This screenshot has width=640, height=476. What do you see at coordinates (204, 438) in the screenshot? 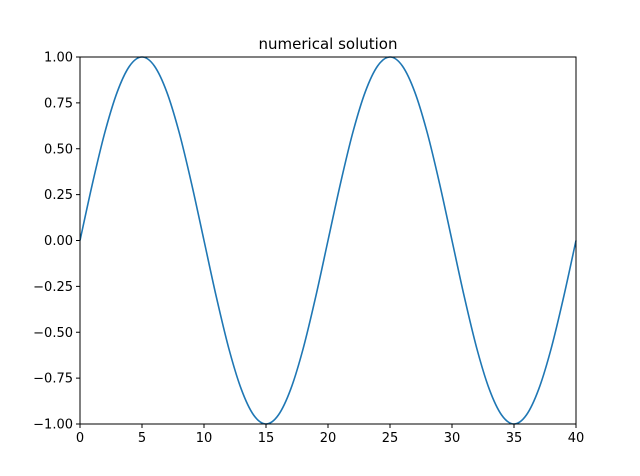
I see `x-tick-label: 10` at bounding box center [204, 438].